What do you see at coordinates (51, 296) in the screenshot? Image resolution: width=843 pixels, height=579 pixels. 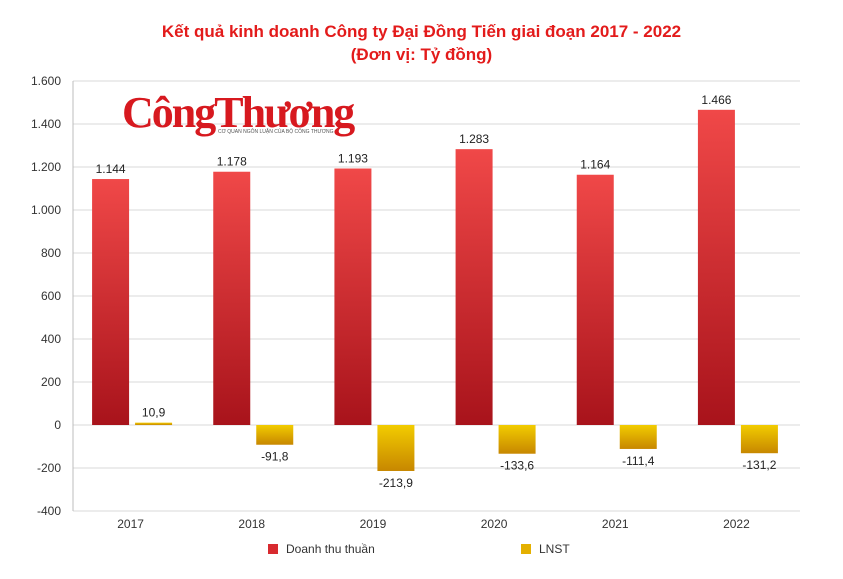 I see `y-tick-label: 600` at bounding box center [51, 296].